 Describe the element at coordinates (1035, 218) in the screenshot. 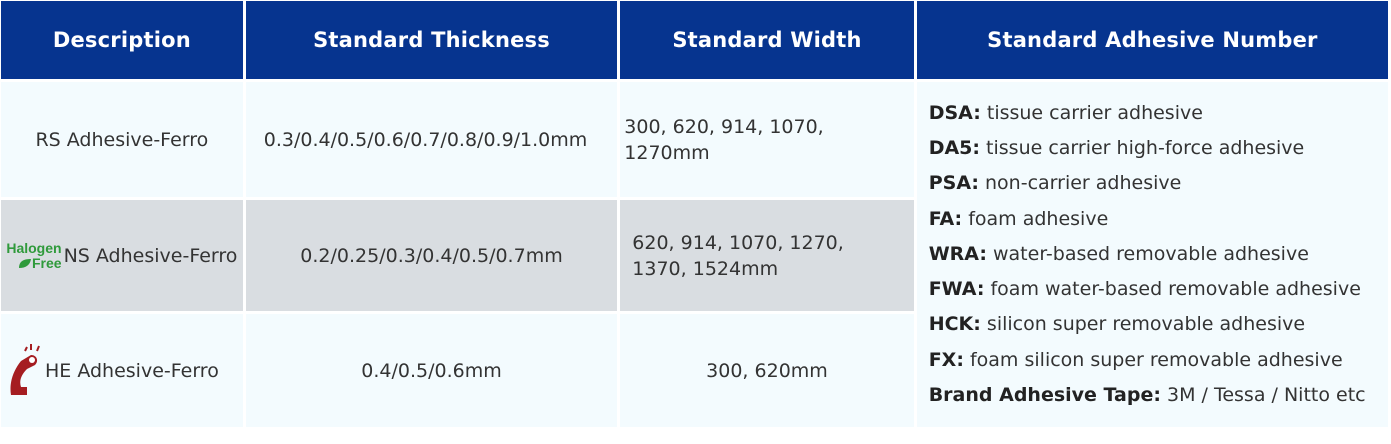

I see `adhesive-description: foam adhesive` at that location.